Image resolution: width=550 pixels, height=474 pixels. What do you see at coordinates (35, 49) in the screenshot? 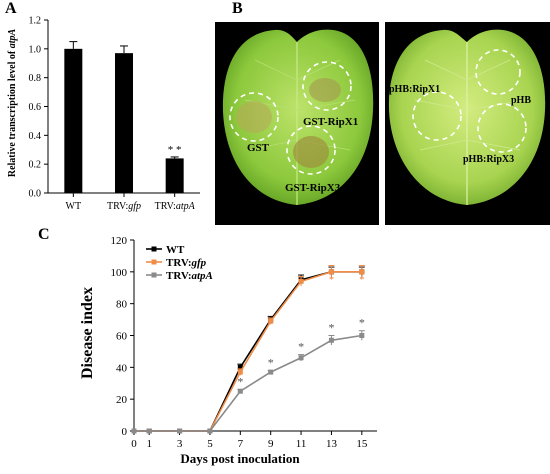
I see `bar-chart-y-tick-label: 1.0` at bounding box center [35, 49].